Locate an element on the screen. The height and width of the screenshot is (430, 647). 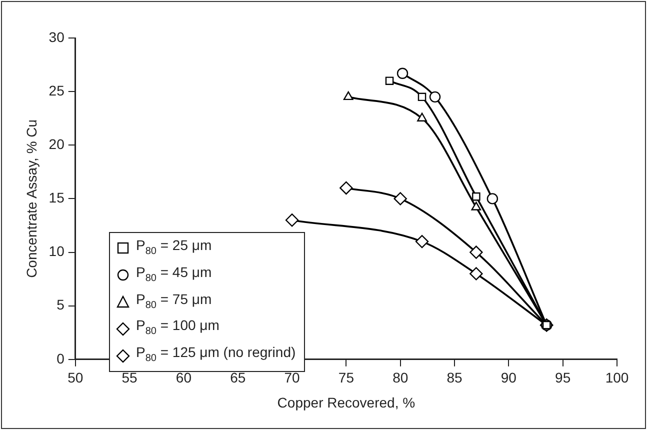
x-tick-label: 95 is located at coordinates (563, 378).